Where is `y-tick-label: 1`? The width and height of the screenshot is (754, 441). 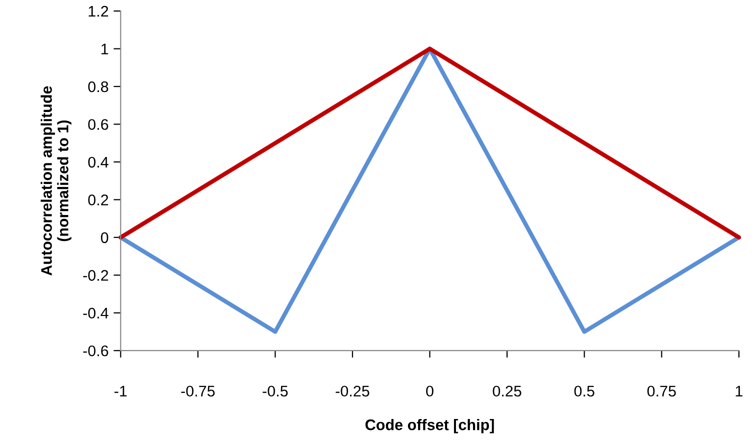
y-tick-label: 1 is located at coordinates (105, 49).